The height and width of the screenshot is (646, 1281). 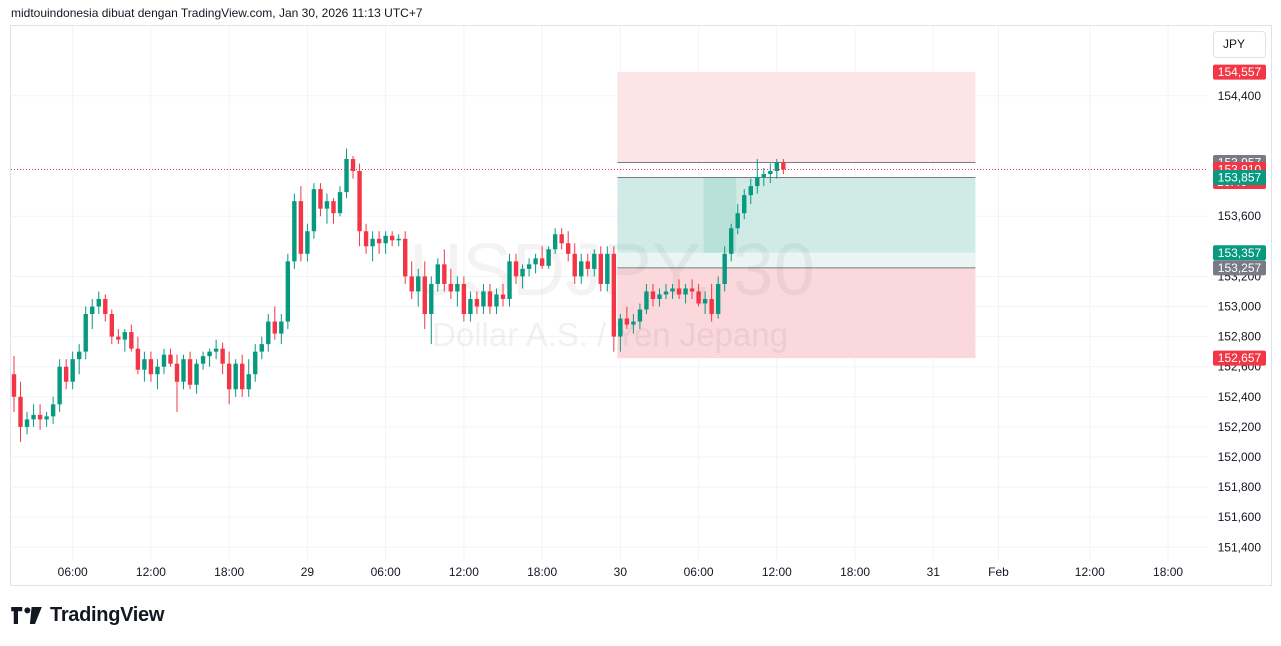 I want to click on upper-loss-zone, so click(x=796, y=117).